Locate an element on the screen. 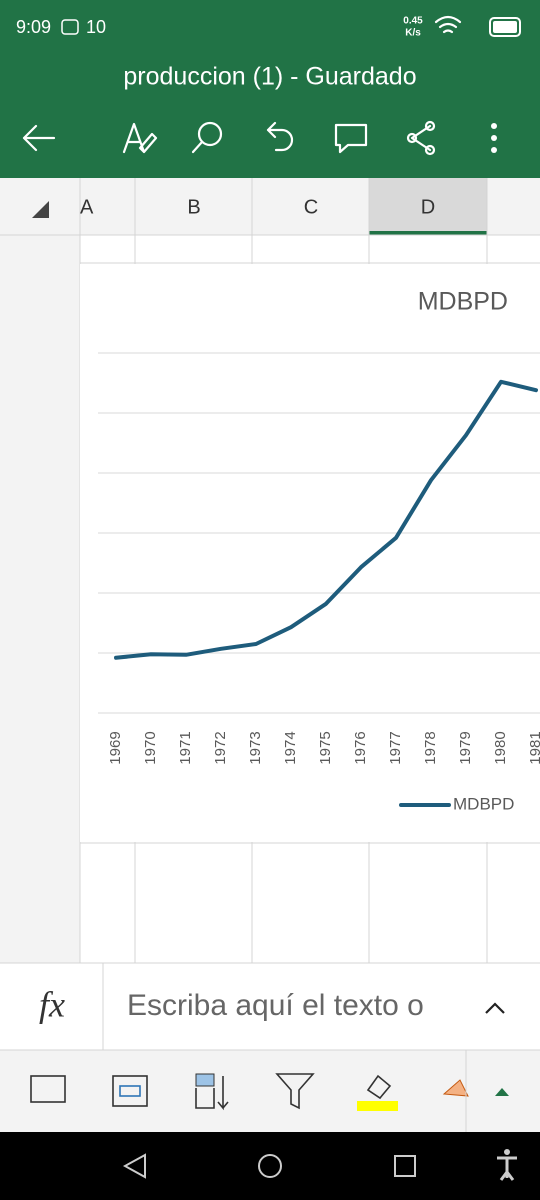 This screenshot has height=1200, width=540. chart-title: MDBPD is located at coordinates (463, 302).